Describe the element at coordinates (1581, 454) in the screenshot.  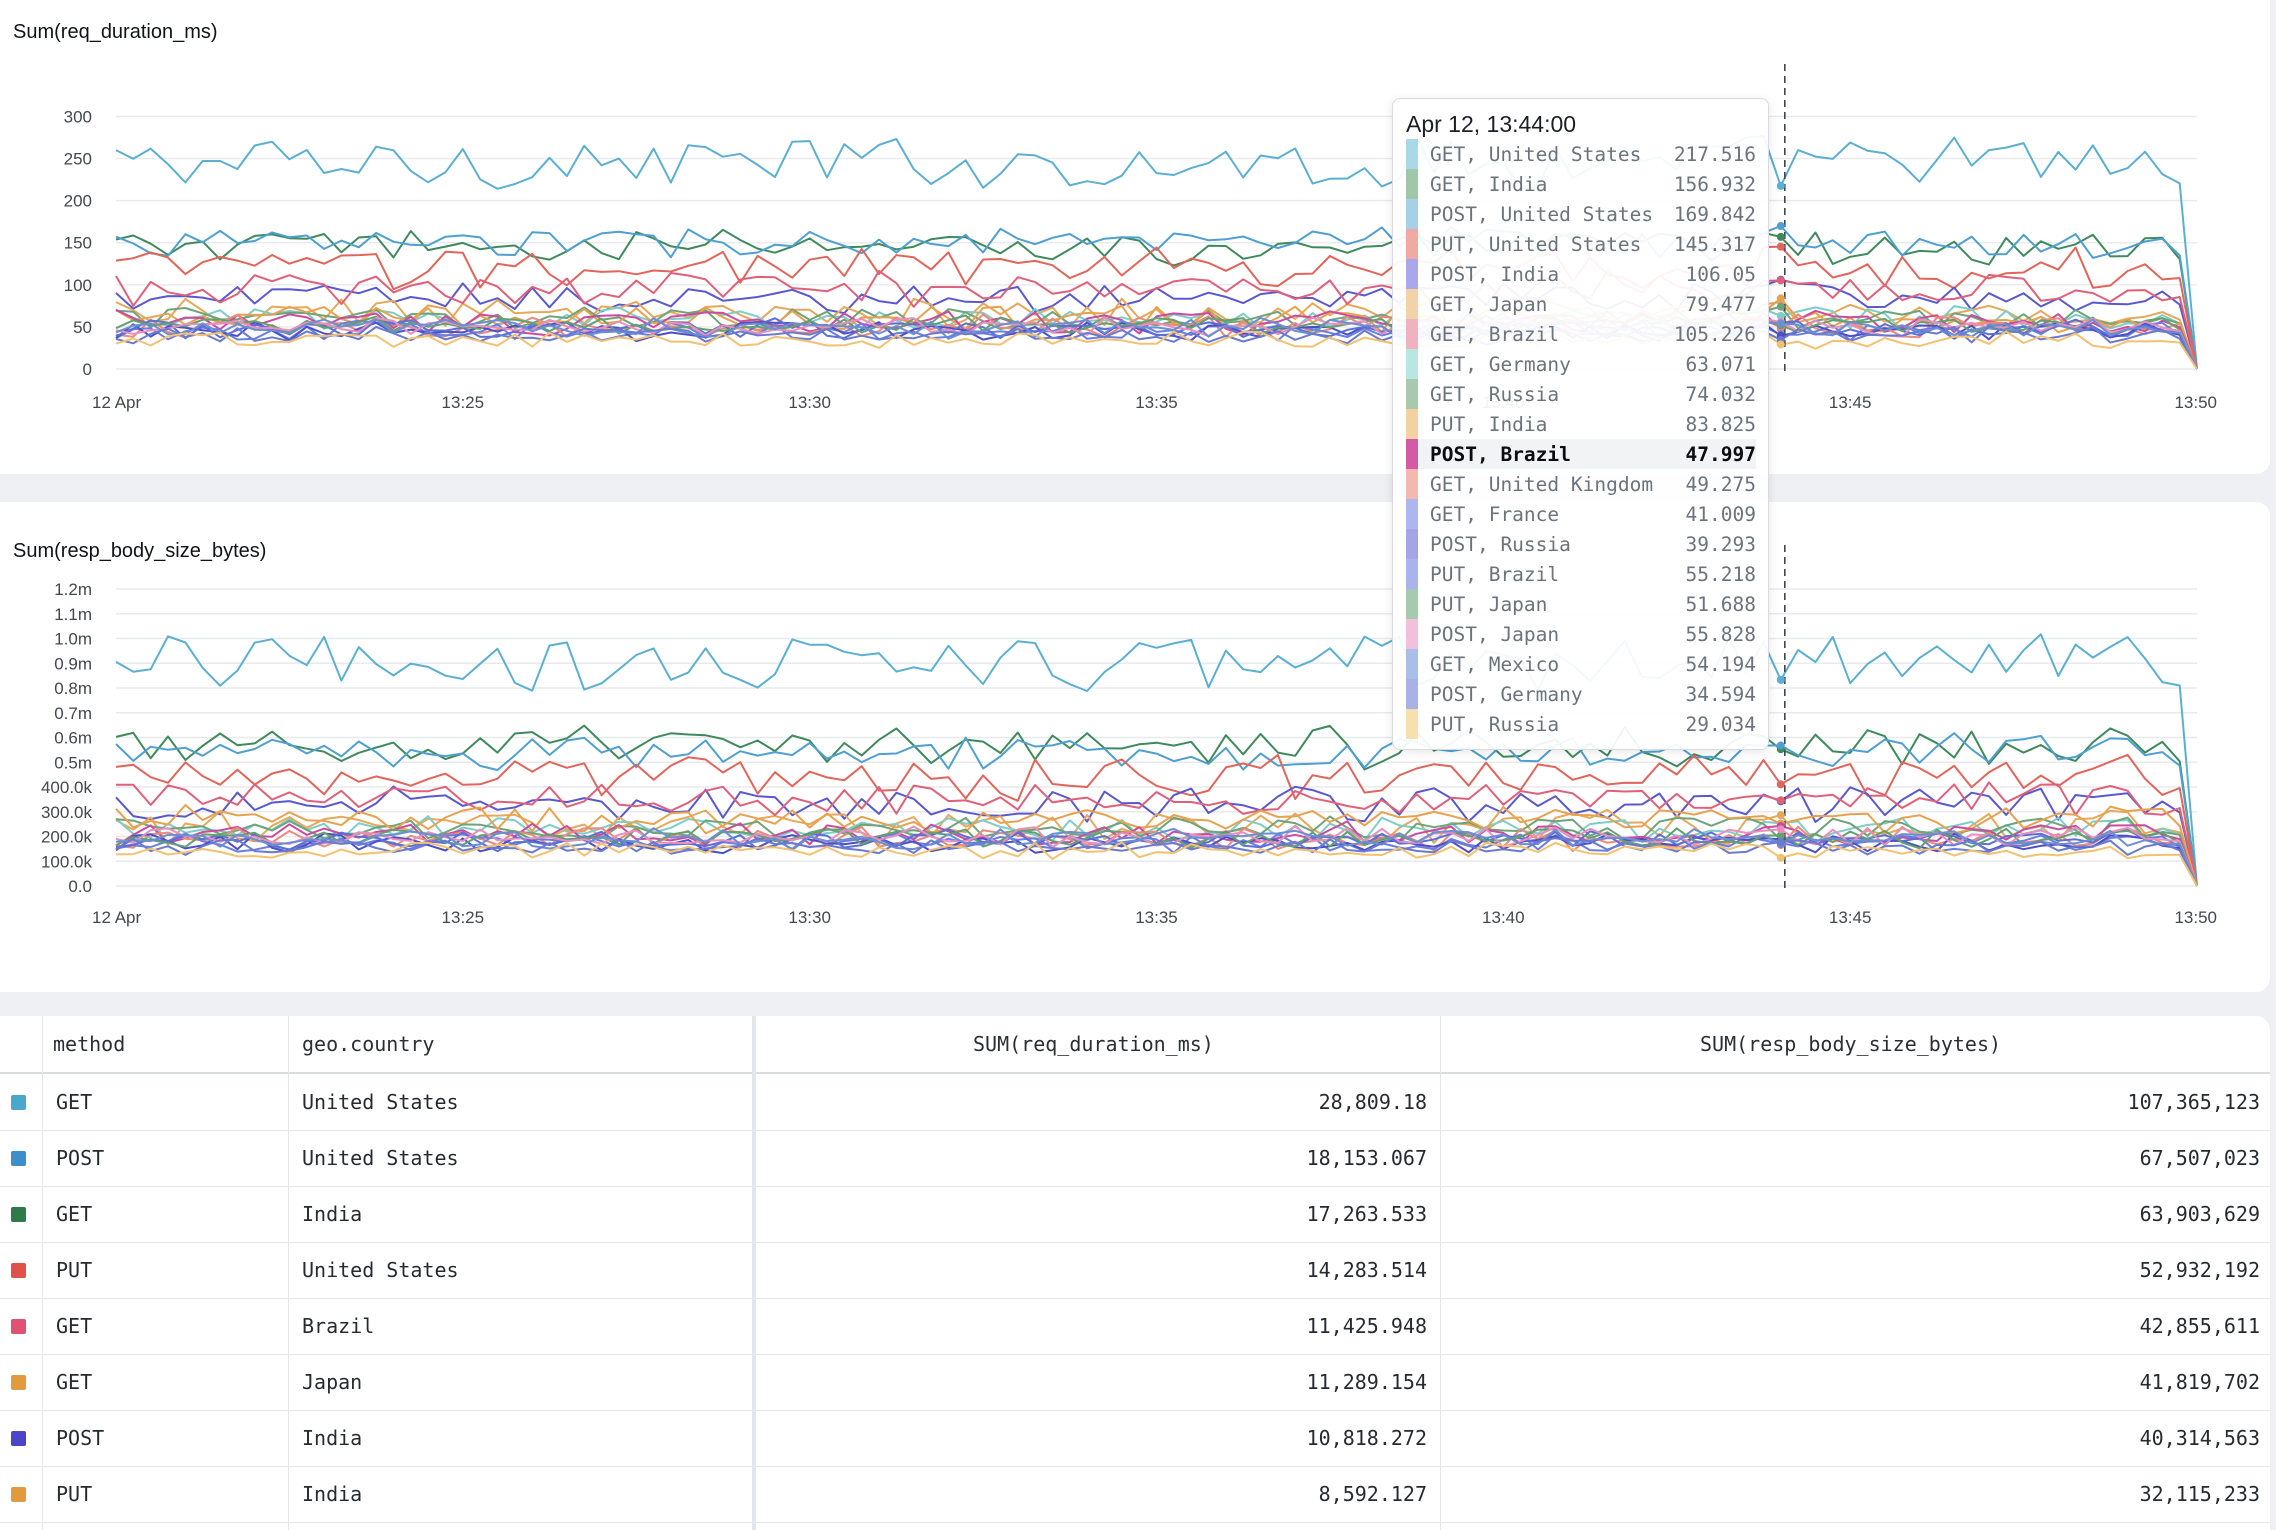
I see `tooltip-row: POST, Brazil 47.997` at that location.